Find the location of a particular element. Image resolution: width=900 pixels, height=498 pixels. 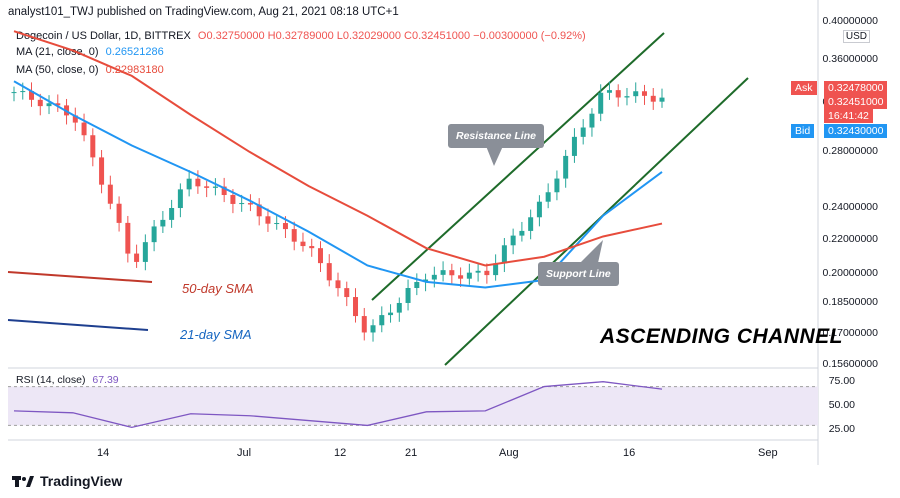

sma50-annotation: 50-day SMA is located at coordinates (218, 288).